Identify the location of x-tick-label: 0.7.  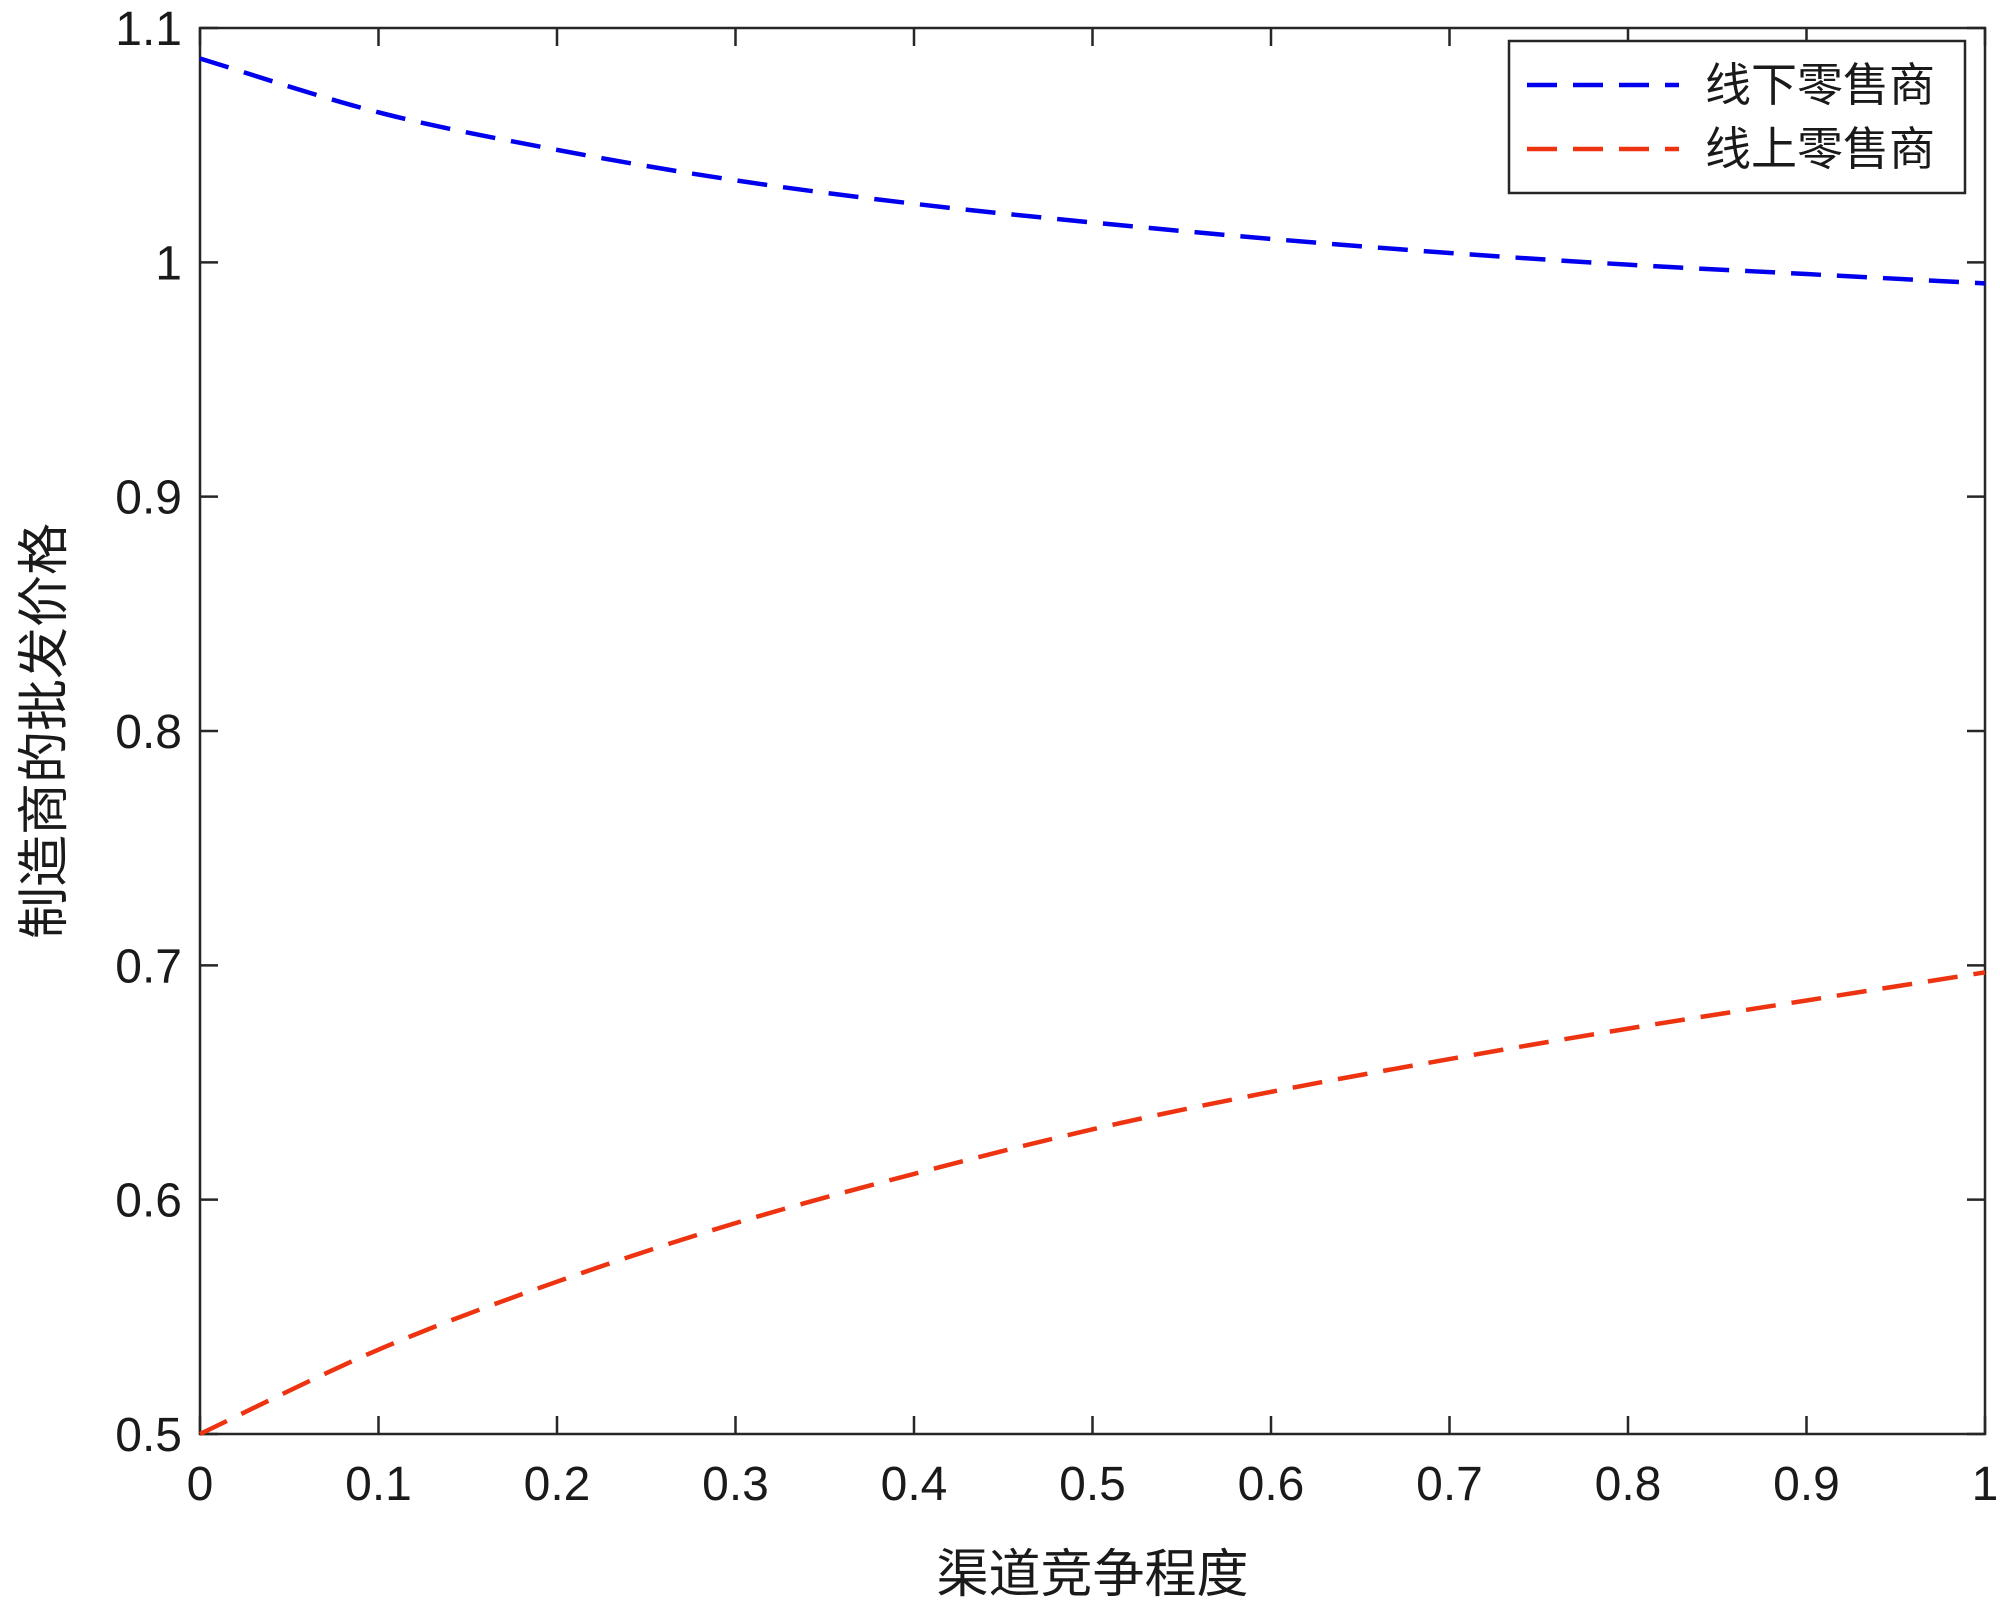
(1449, 1484).